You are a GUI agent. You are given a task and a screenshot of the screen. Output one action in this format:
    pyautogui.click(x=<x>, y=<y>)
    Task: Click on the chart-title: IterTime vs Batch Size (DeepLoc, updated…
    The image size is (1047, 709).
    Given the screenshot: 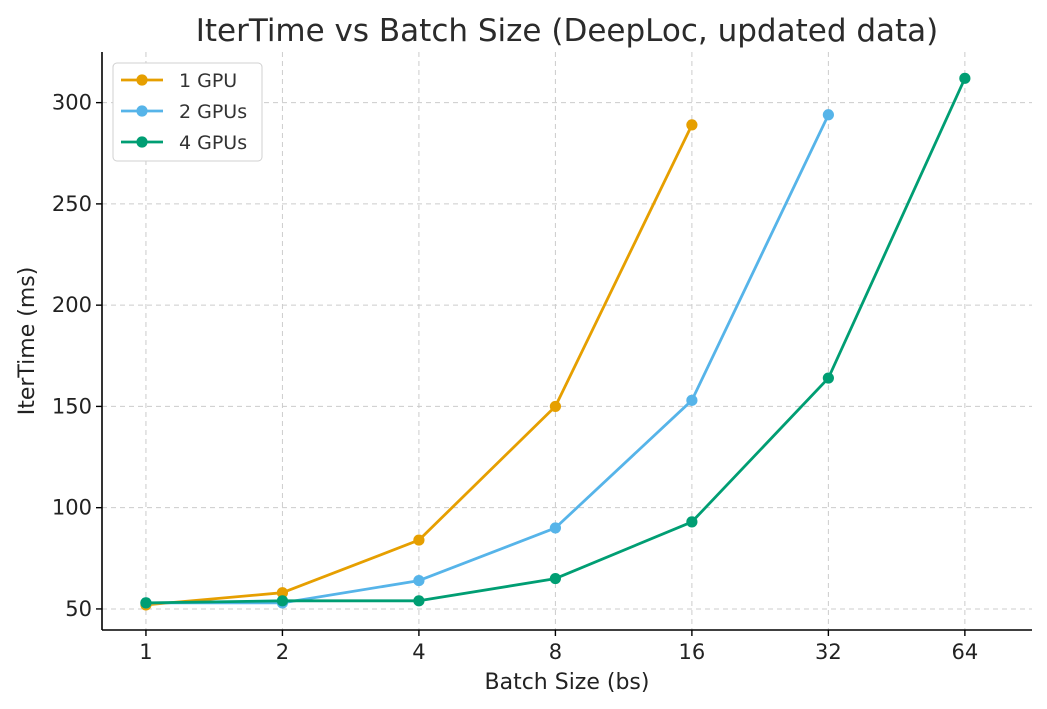 What is the action you would take?
    pyautogui.click(x=567, y=31)
    